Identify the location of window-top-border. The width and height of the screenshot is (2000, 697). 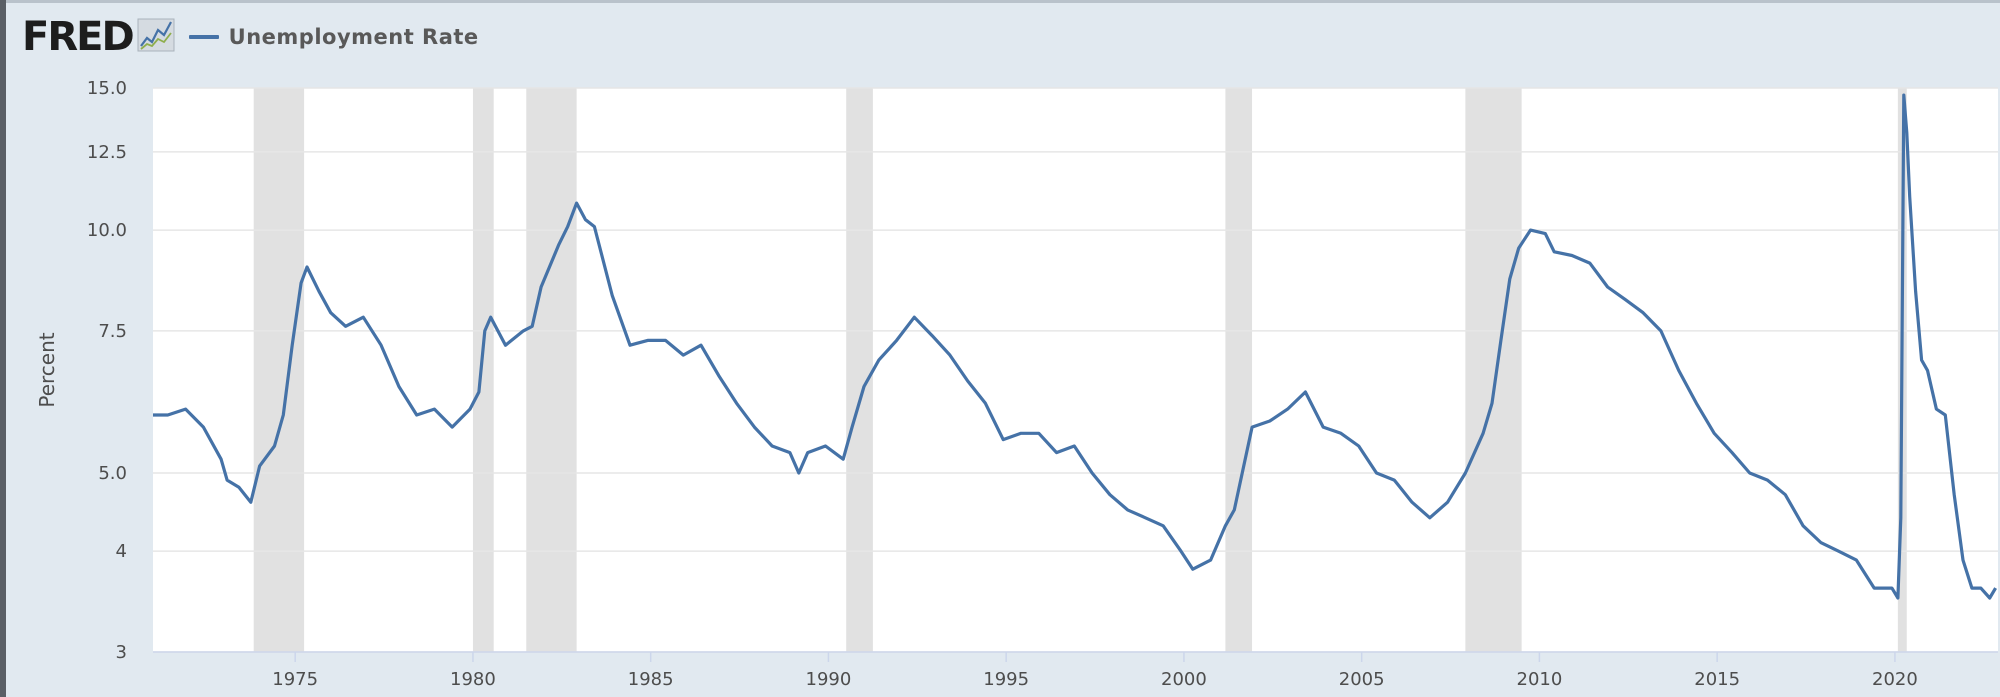
(1000, 1).